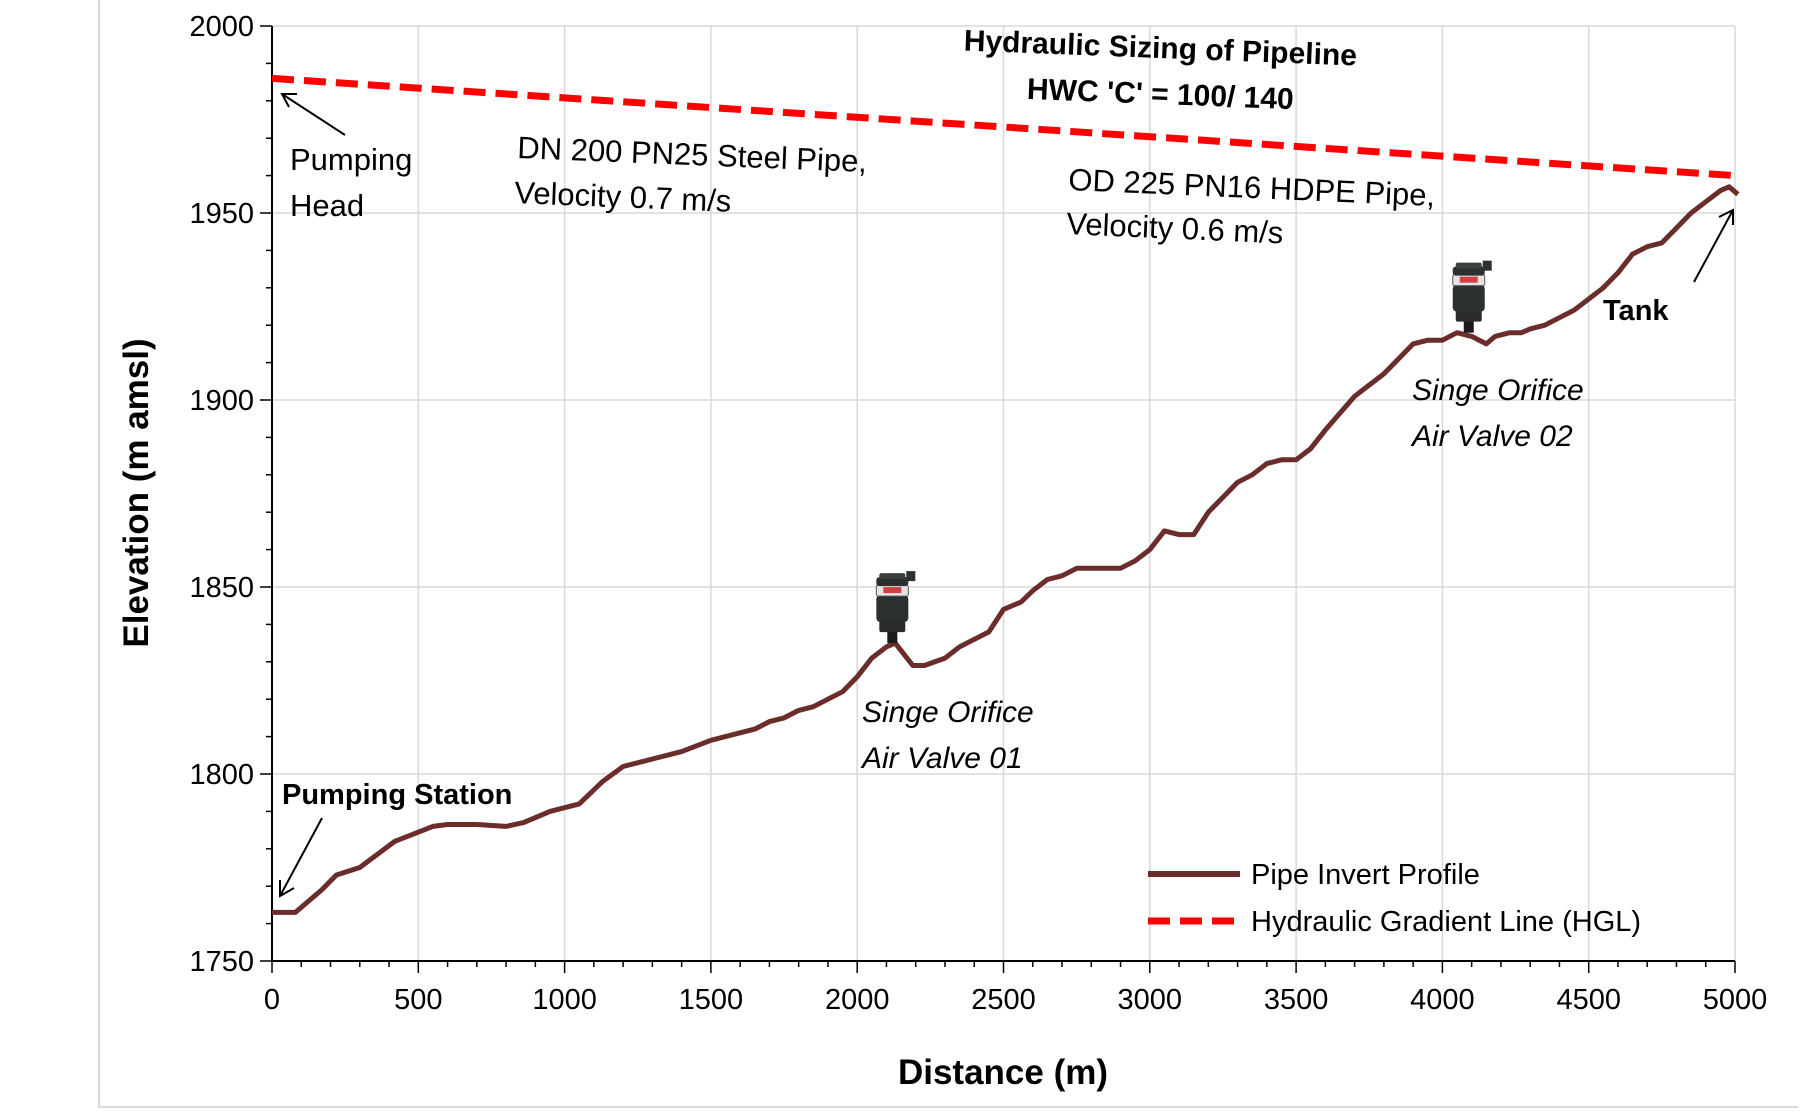  I want to click on x-tick-label: 4000, so click(1442, 1000).